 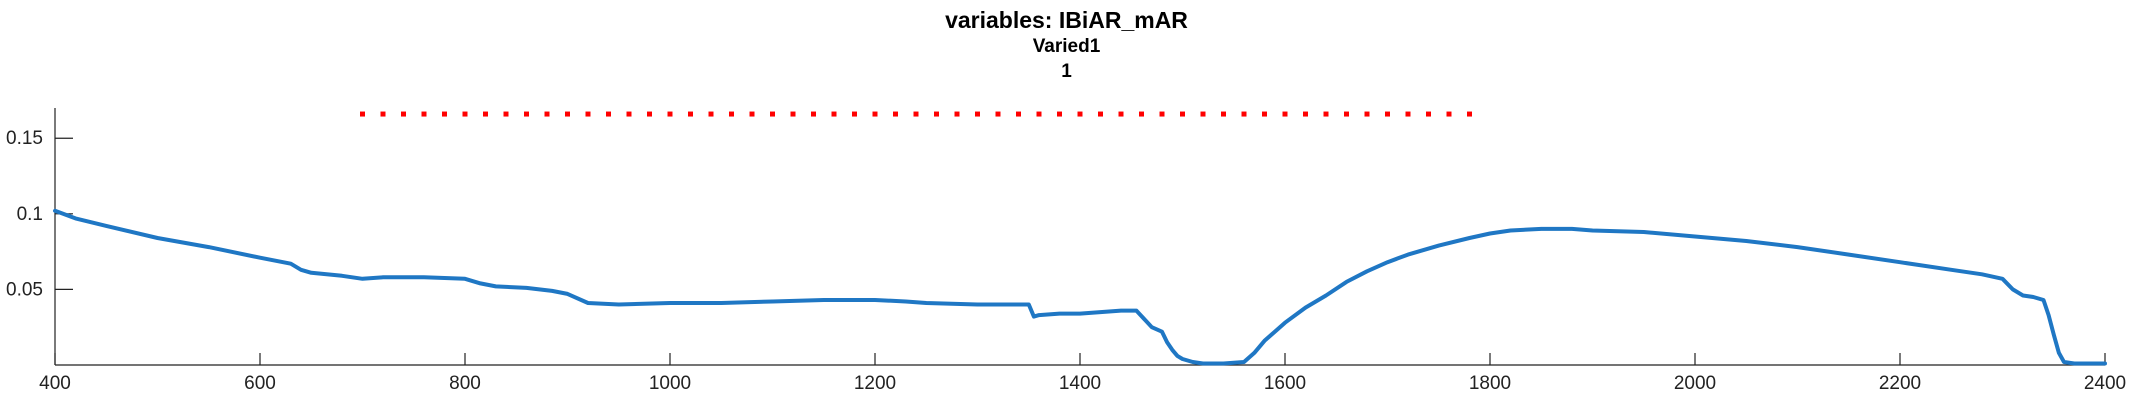 I want to click on x-tick-label: 2200, so click(x=1900, y=383).